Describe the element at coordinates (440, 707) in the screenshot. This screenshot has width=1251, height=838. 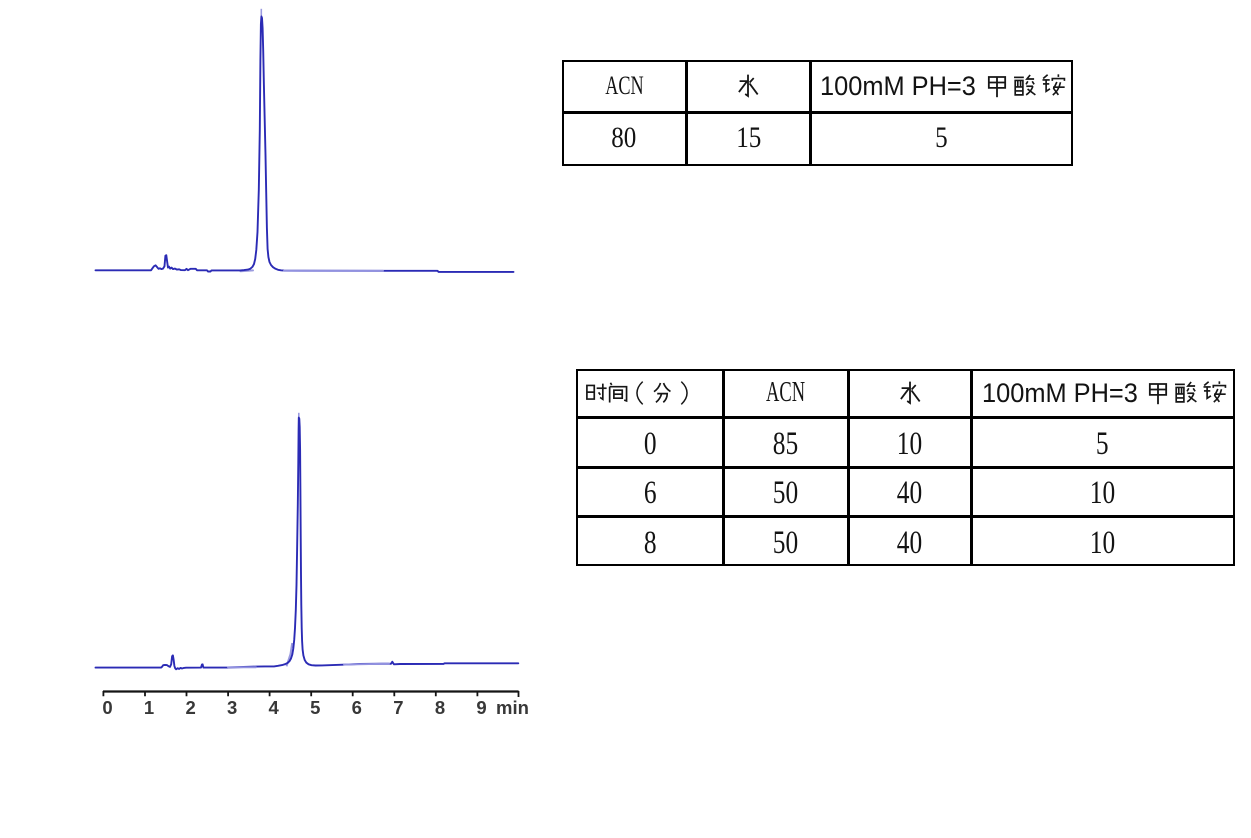
I see `svg-text: 8` at that location.